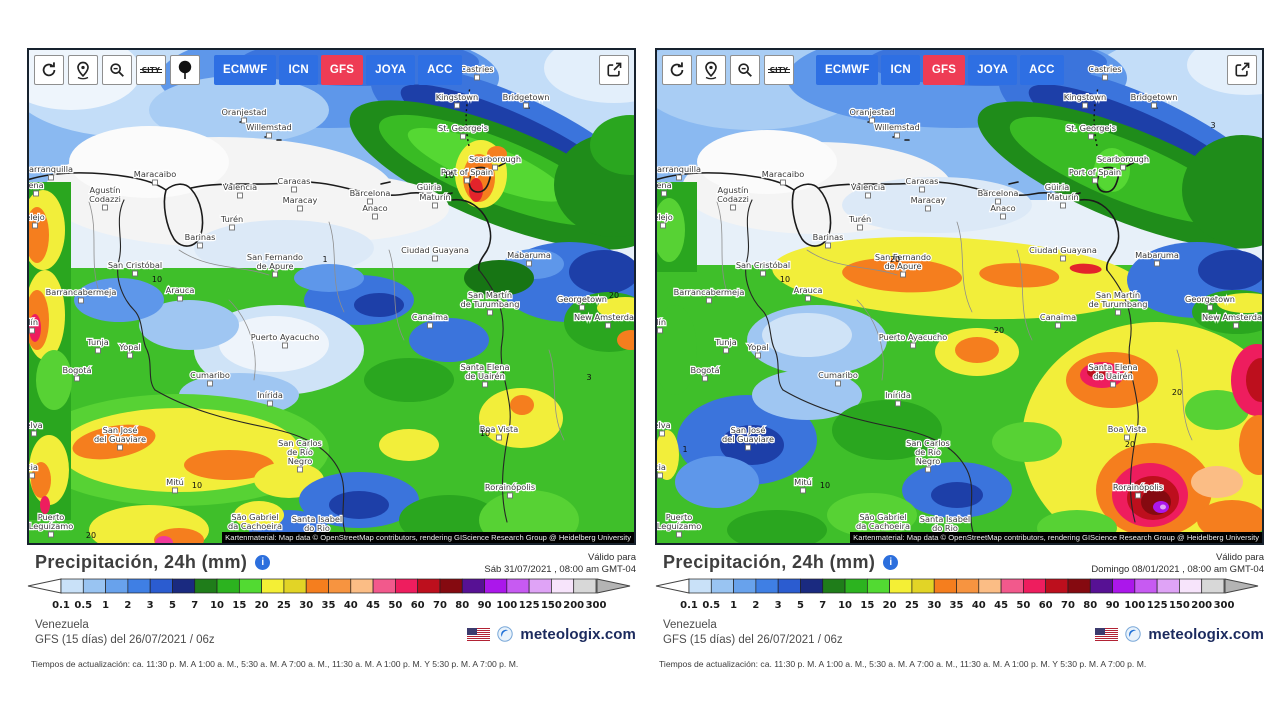 The width and height of the screenshot is (1280, 720). Describe the element at coordinates (351, 605) in the screenshot. I see `svg-text: 40` at that location.